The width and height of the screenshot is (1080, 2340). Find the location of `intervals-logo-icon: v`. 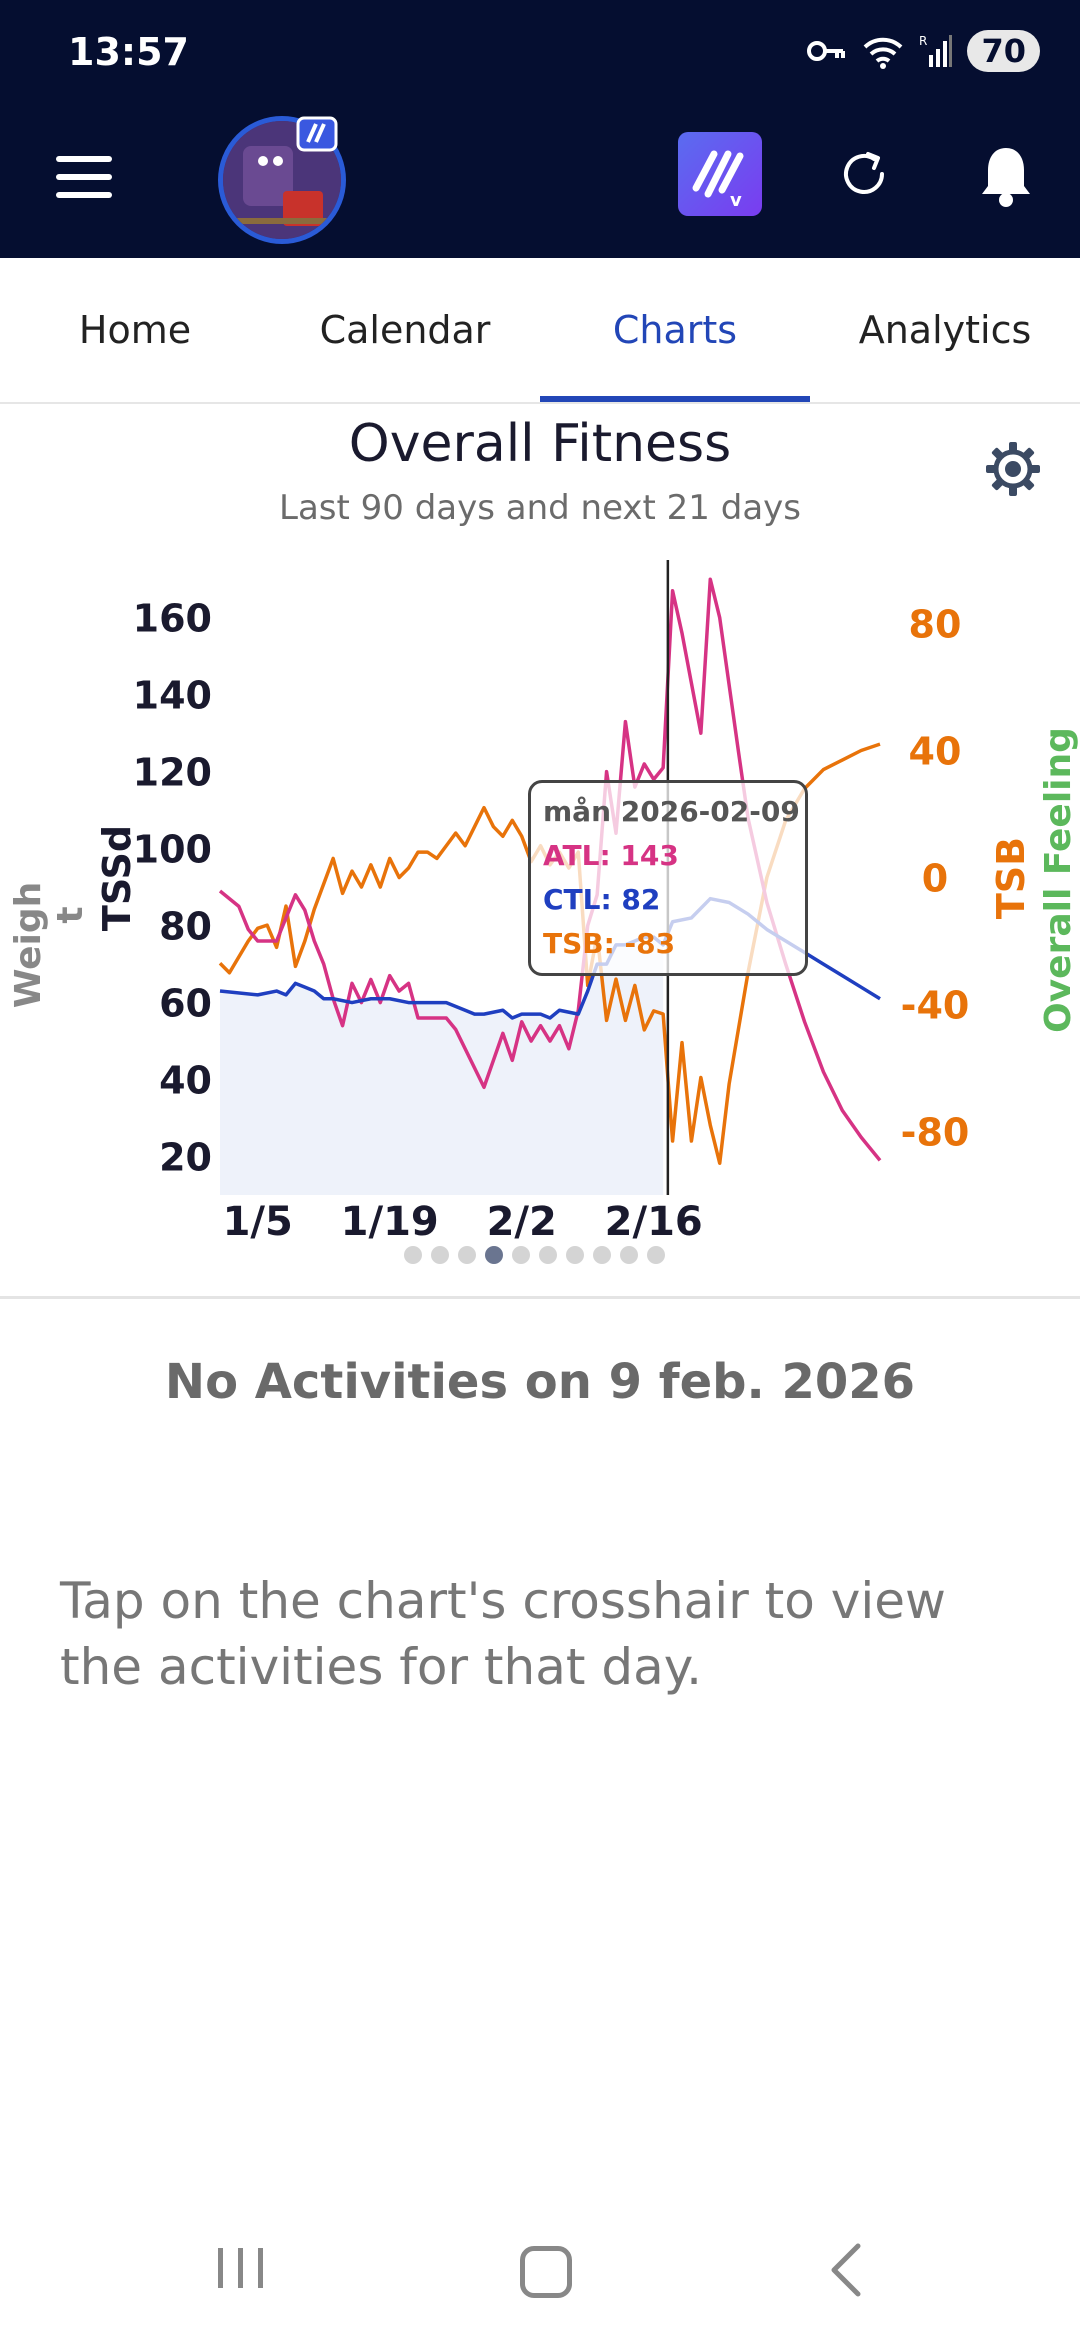

intervals-logo-icon: v is located at coordinates (720, 174).